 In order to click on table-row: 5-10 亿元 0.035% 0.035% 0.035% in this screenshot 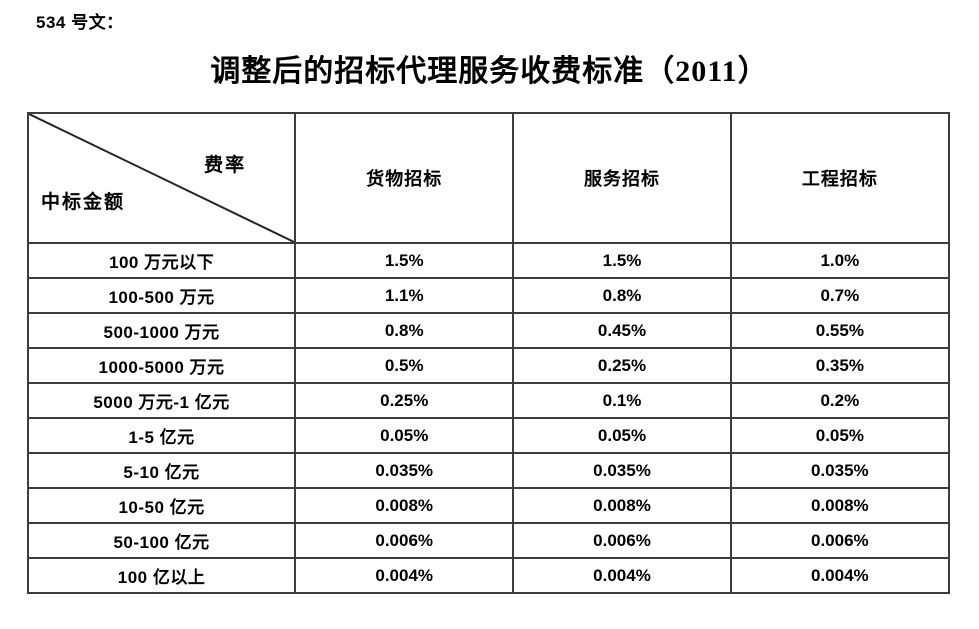, I will do `click(488, 470)`.